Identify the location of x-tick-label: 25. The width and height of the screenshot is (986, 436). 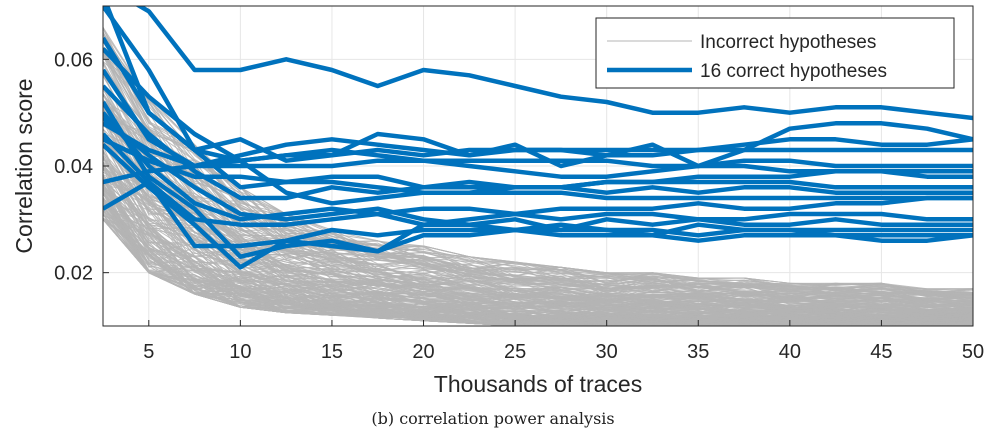
(515, 352).